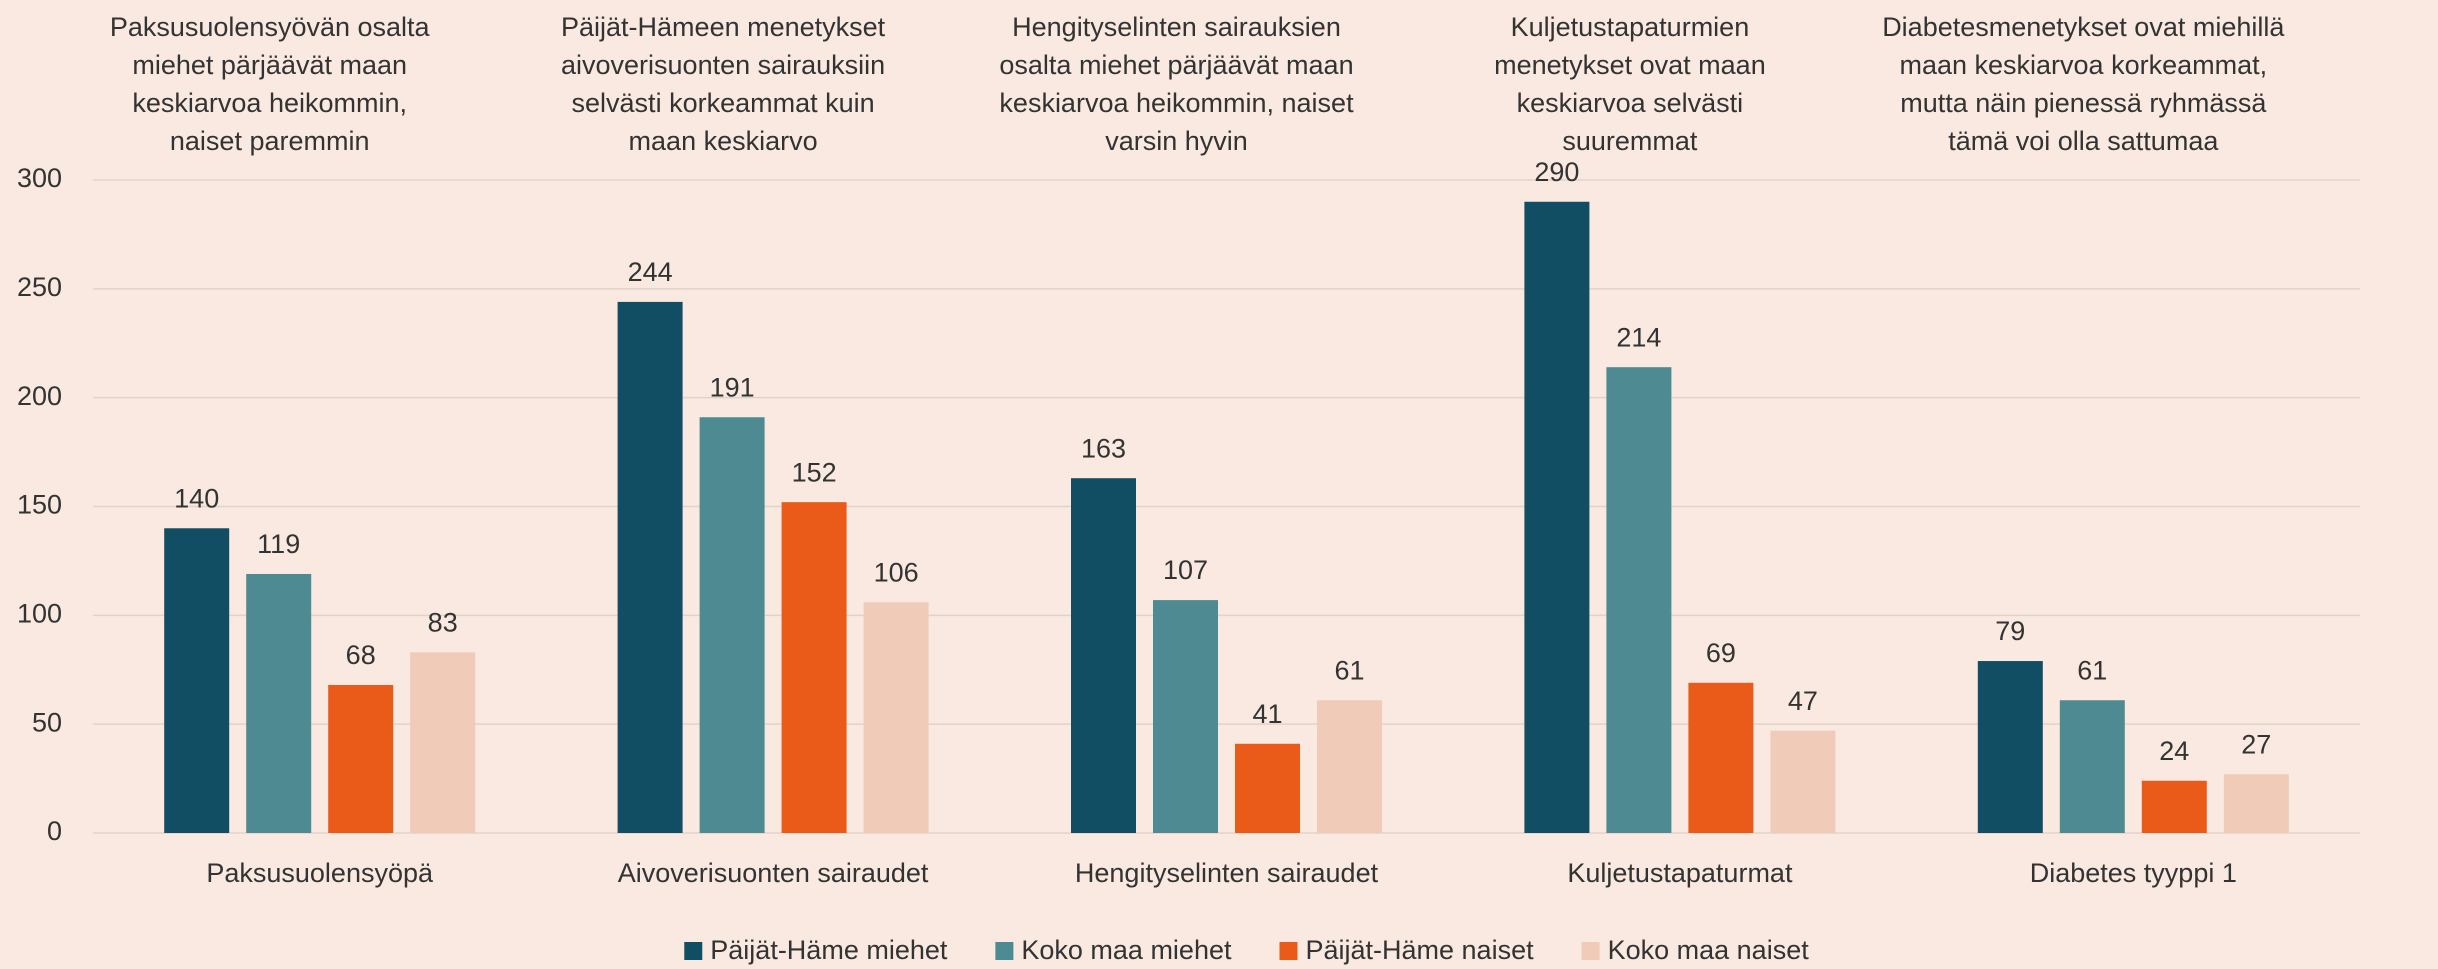  Describe the element at coordinates (1419, 950) in the screenshot. I see `legend-label: Päijät-Häme naiset` at that location.